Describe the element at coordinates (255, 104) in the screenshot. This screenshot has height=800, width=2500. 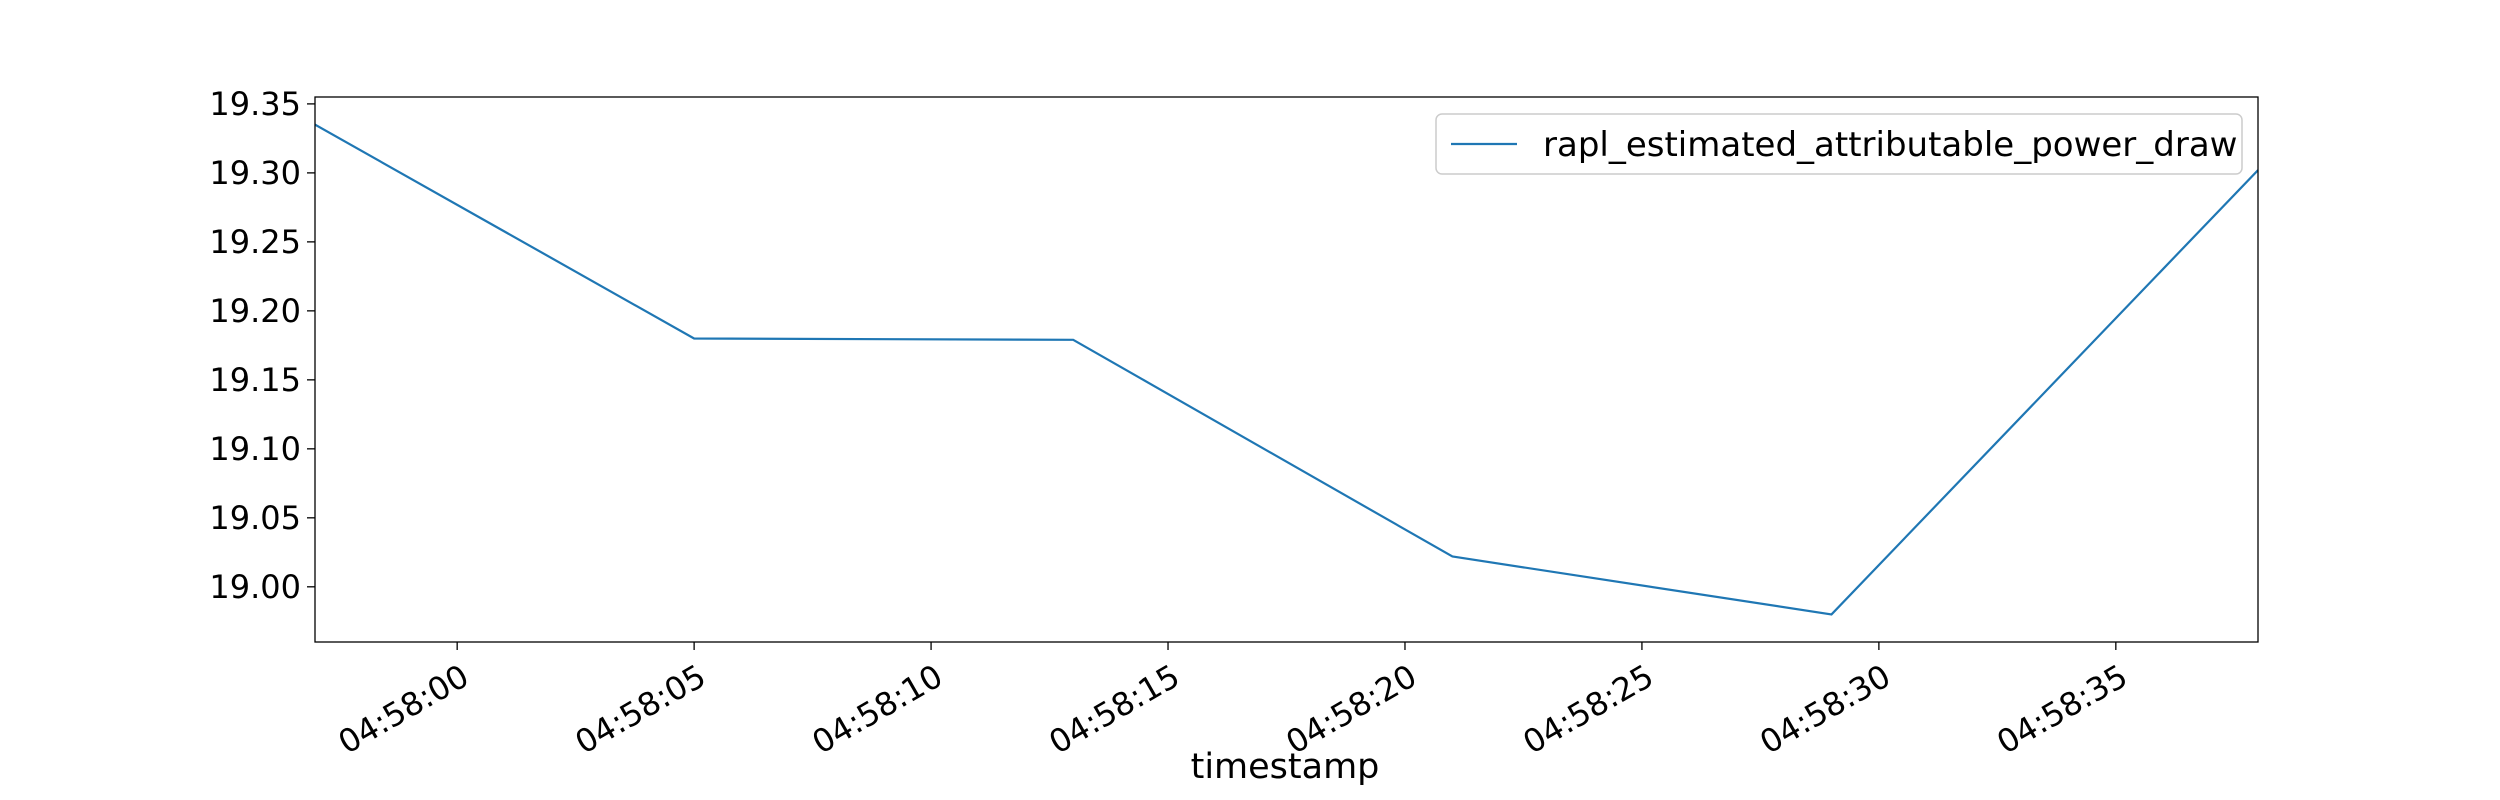
I see `y-tick-label: 19.35` at that location.